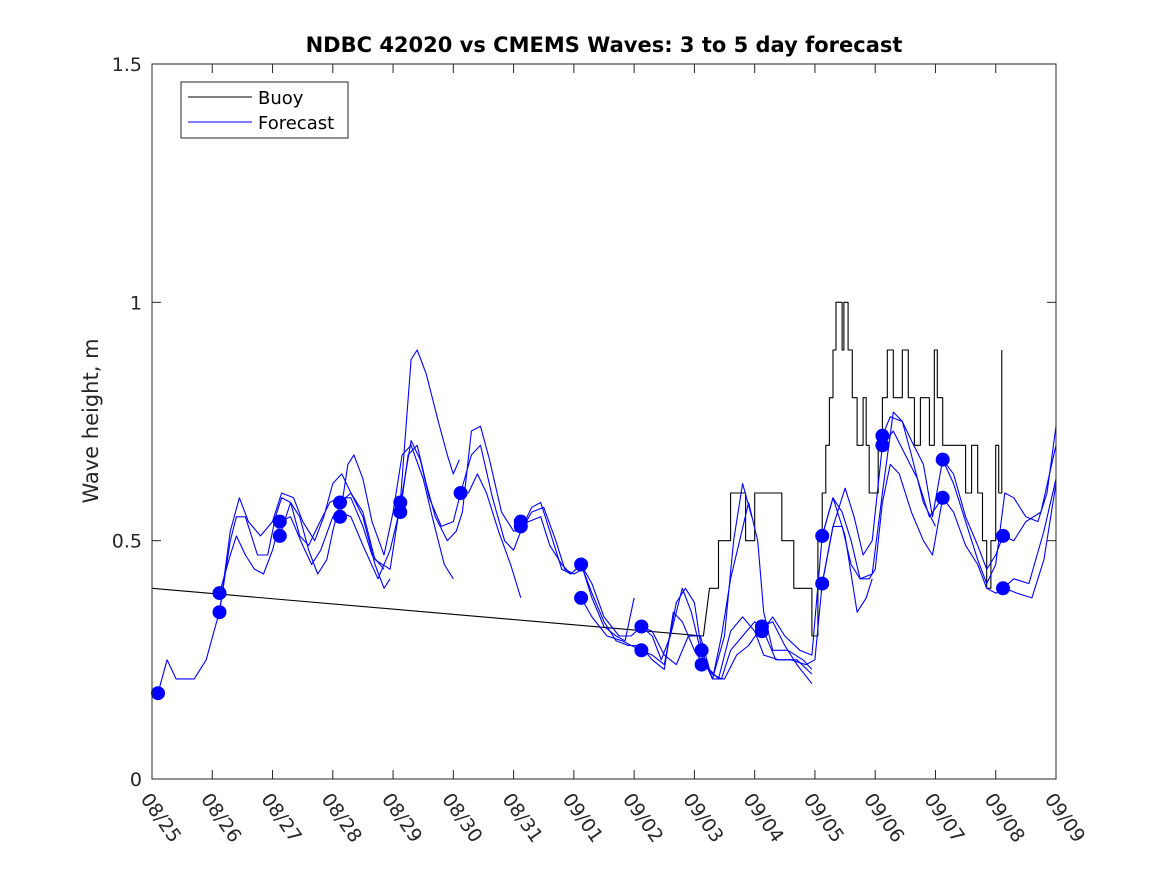  I want to click on legend: Buoy Forecast, so click(264, 110).